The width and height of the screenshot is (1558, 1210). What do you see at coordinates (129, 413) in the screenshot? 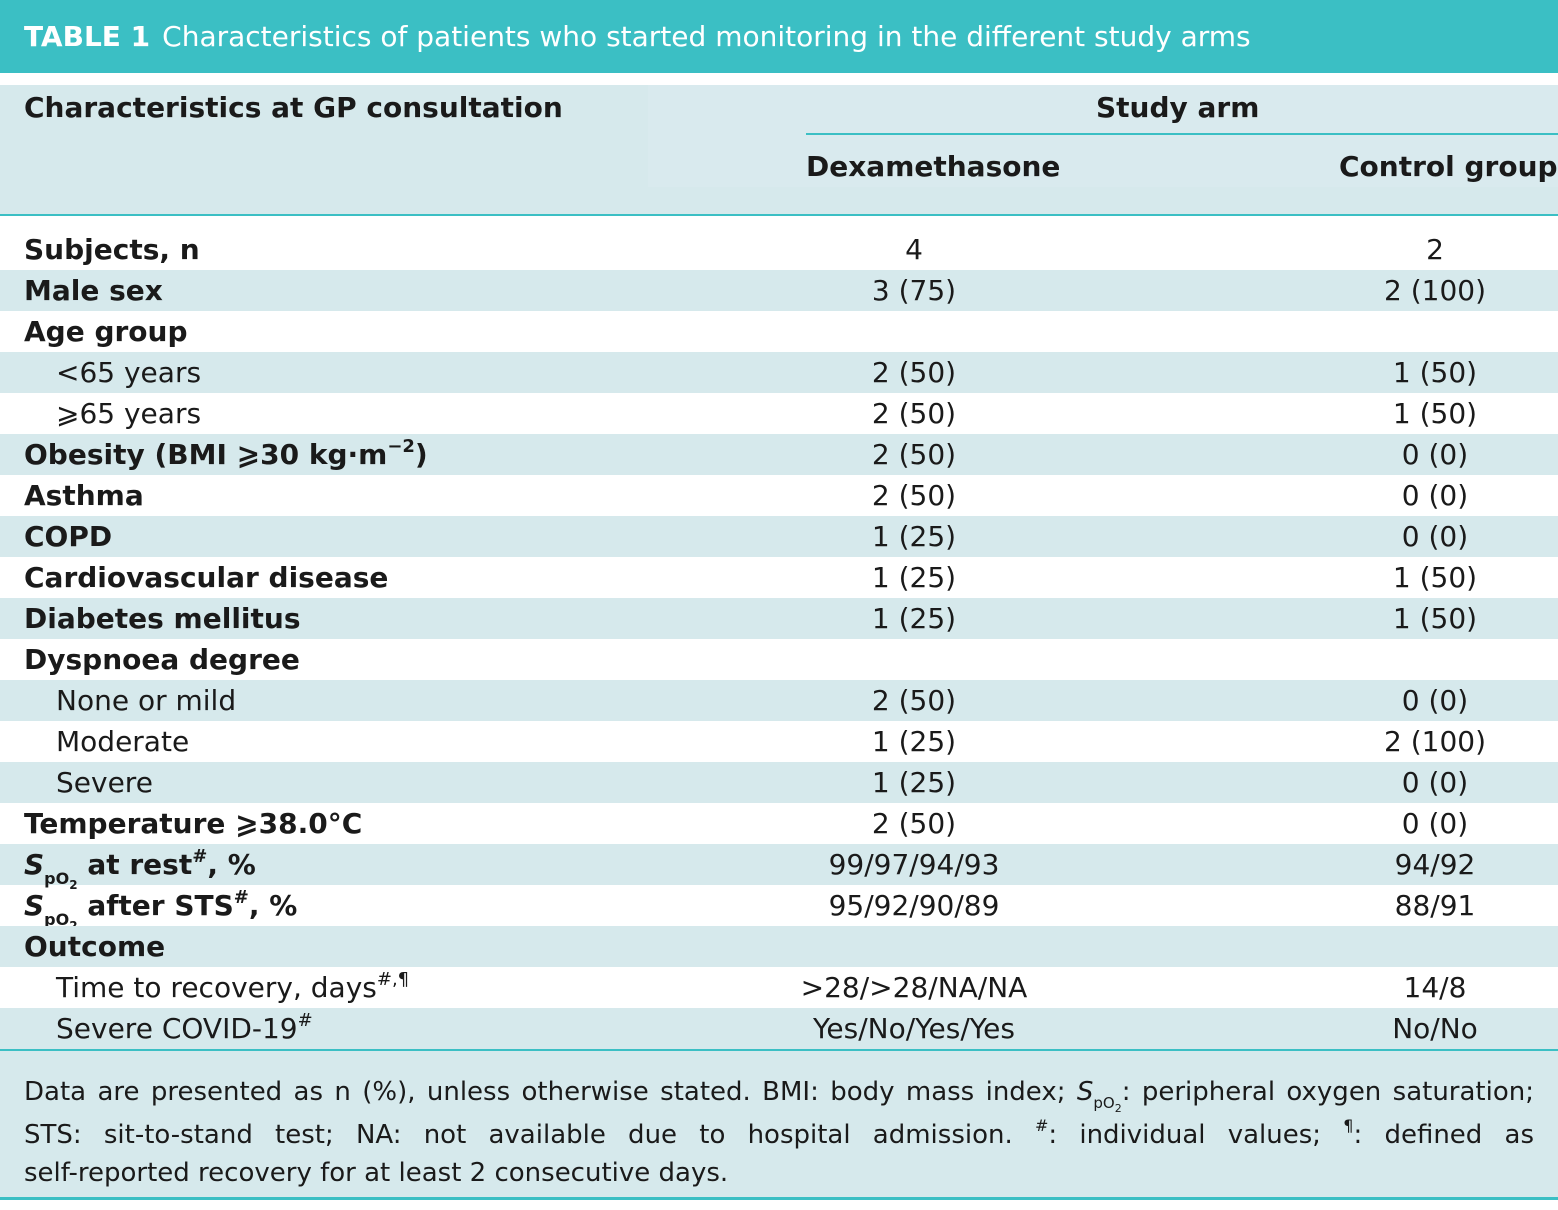
I see `row-label: ⩾65 years` at bounding box center [129, 413].